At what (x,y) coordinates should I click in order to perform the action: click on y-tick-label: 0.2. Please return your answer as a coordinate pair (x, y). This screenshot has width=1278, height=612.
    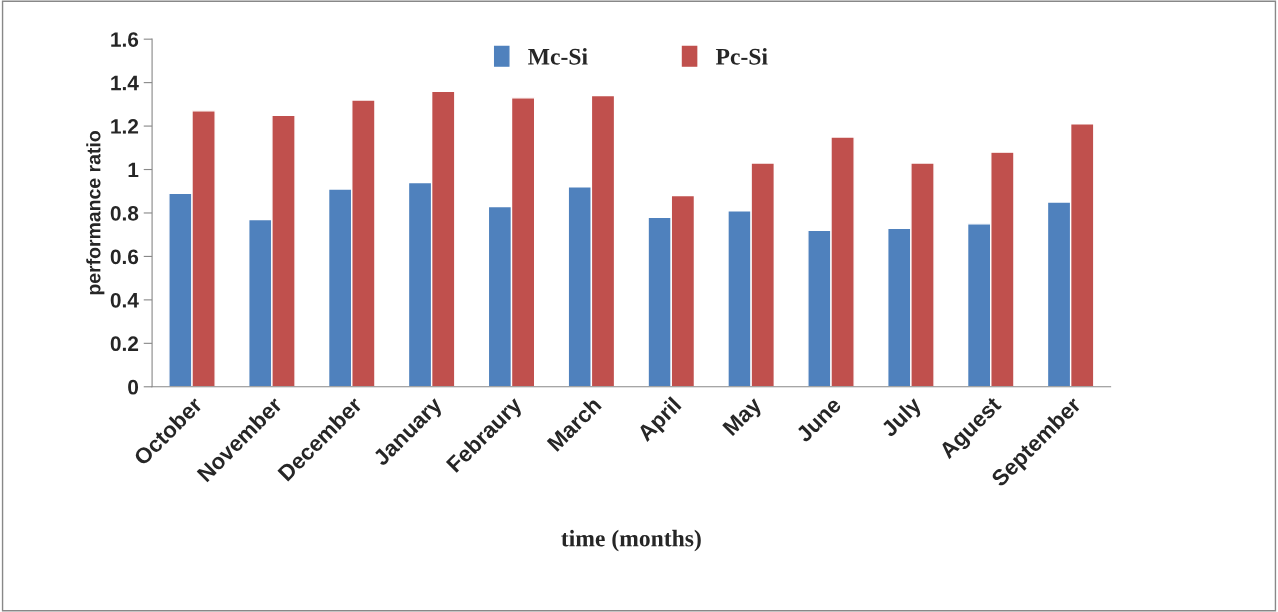
    Looking at the image, I should click on (124, 344).